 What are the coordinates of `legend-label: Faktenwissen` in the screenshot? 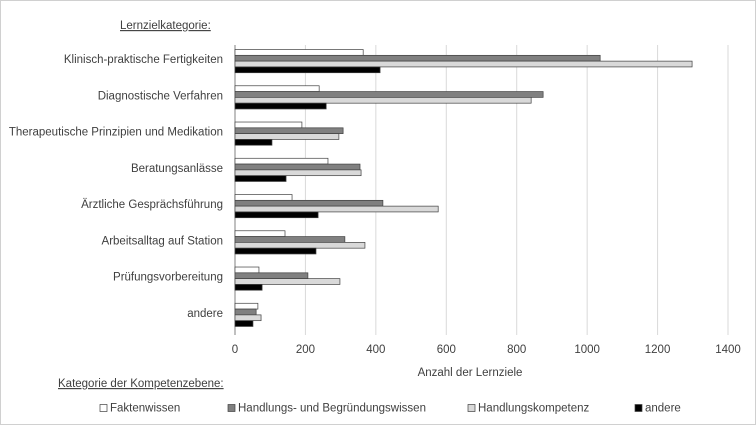 It's located at (145, 409).